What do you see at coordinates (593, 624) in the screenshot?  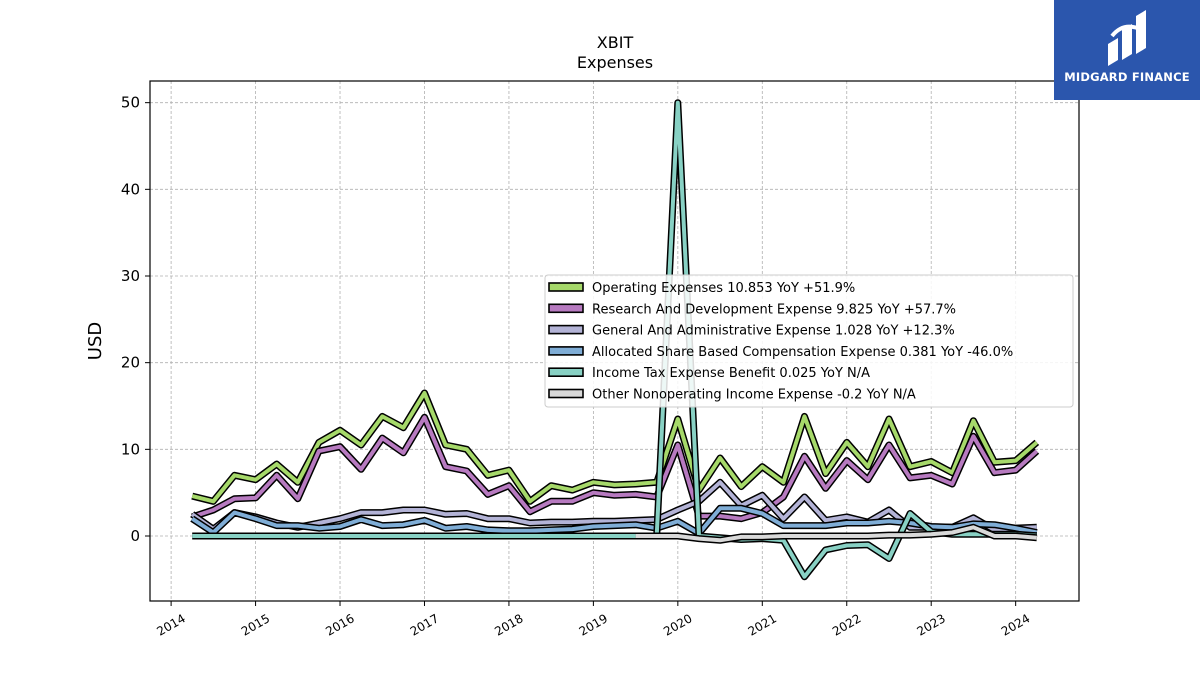 I see `x-tick-label: 2019` at bounding box center [593, 624].